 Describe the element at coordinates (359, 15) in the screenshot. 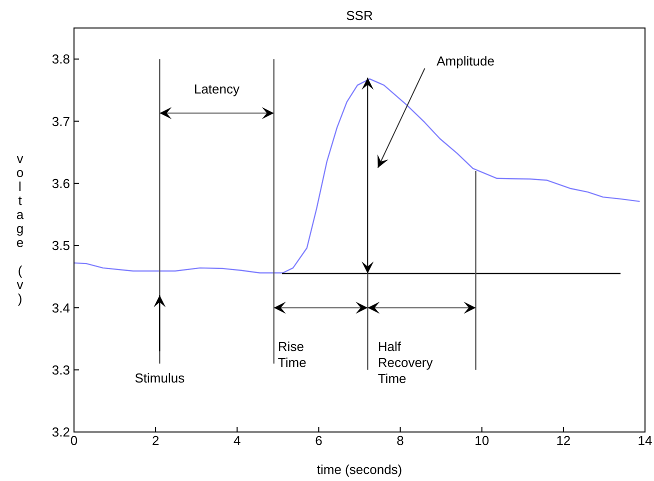

I see `chart-title: SSR` at that location.